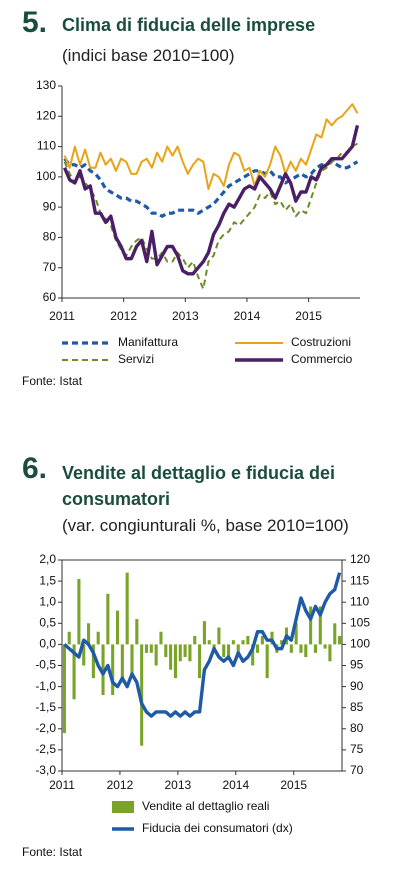  Describe the element at coordinates (247, 316) in the screenshot. I see `x-tick-label: 2014` at that location.